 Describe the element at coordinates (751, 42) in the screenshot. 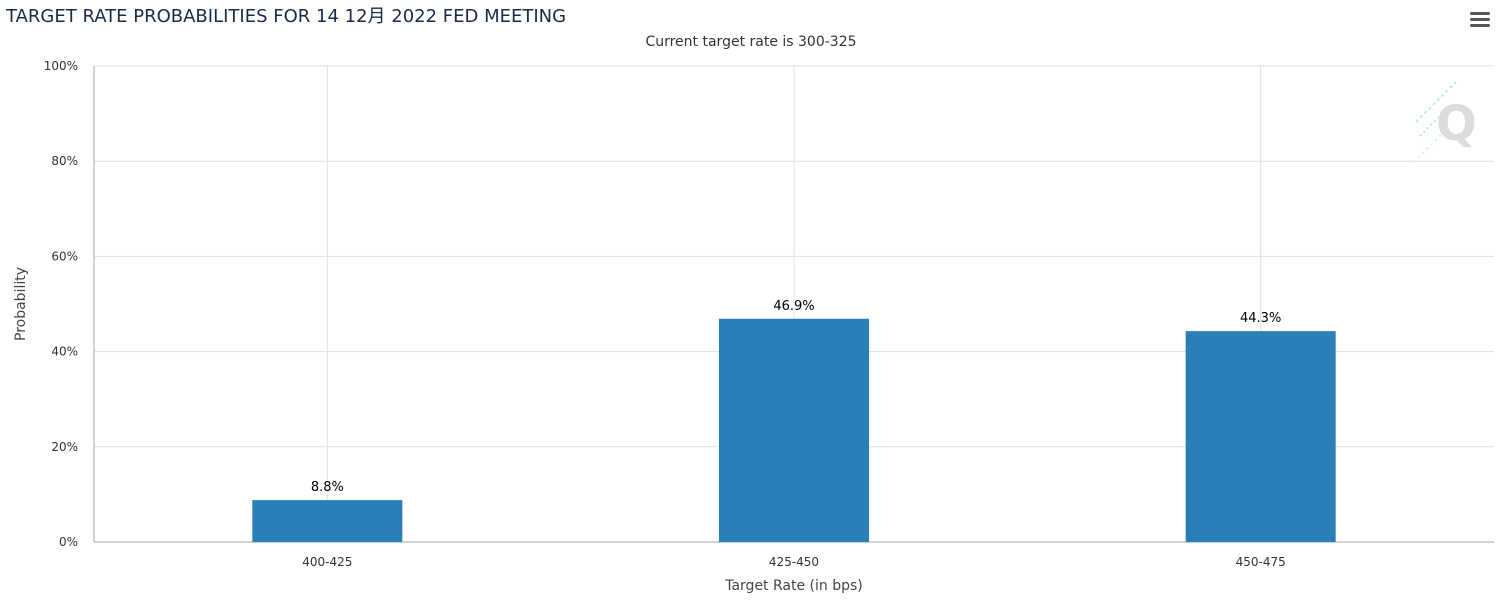

I see `chart-subtitle: Current target rate is 300-325` at that location.